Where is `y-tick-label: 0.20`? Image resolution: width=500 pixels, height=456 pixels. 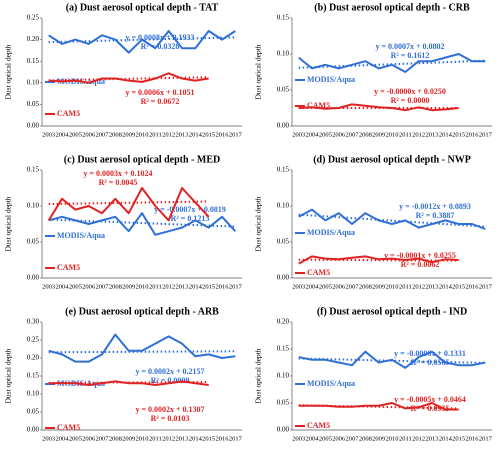
y-tick-label: 0.20 is located at coordinates (283, 322).